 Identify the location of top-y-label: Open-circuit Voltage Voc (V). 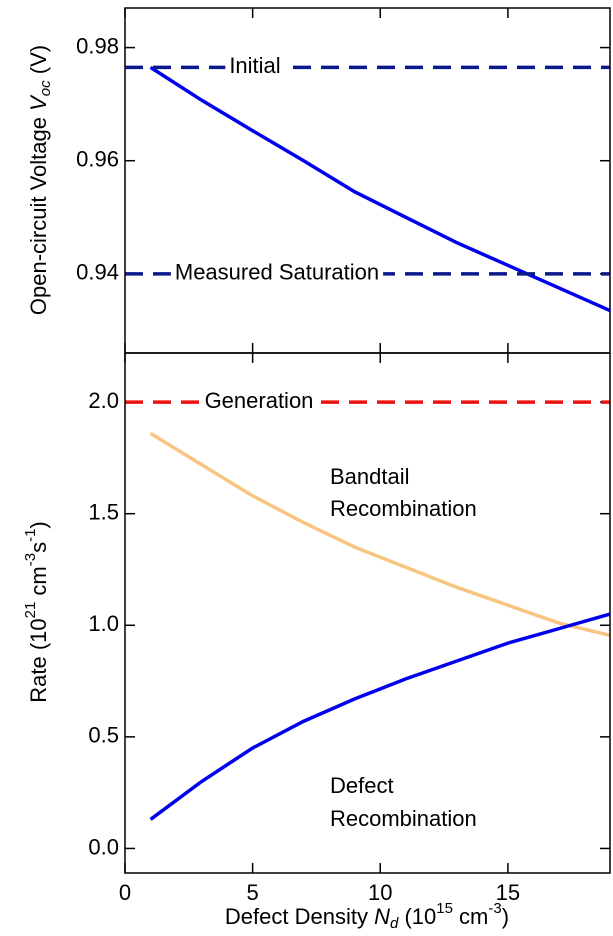
(40, 180).